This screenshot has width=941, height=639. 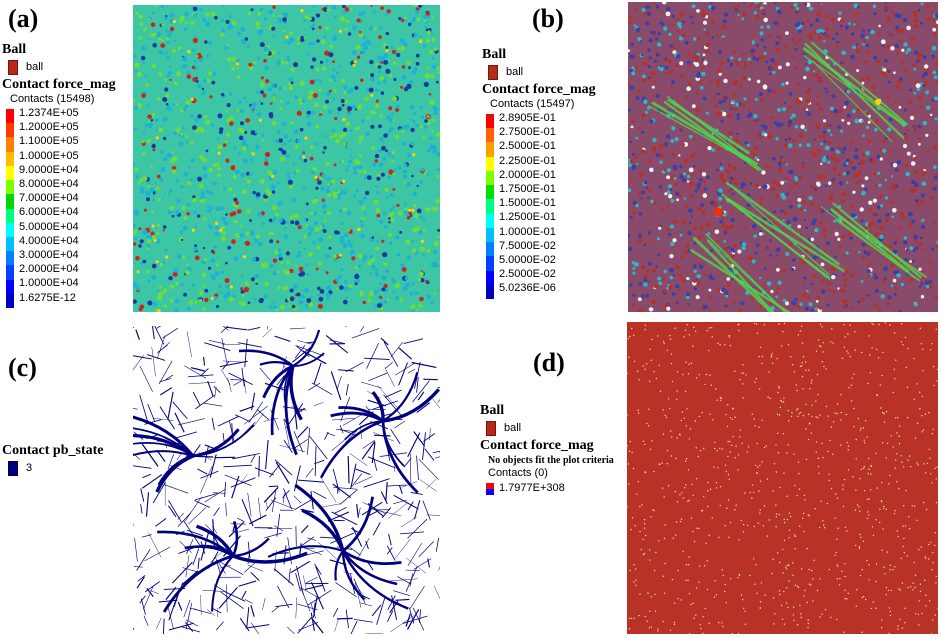 I want to click on scale-label: 1.2000E+05, so click(x=49, y=127).